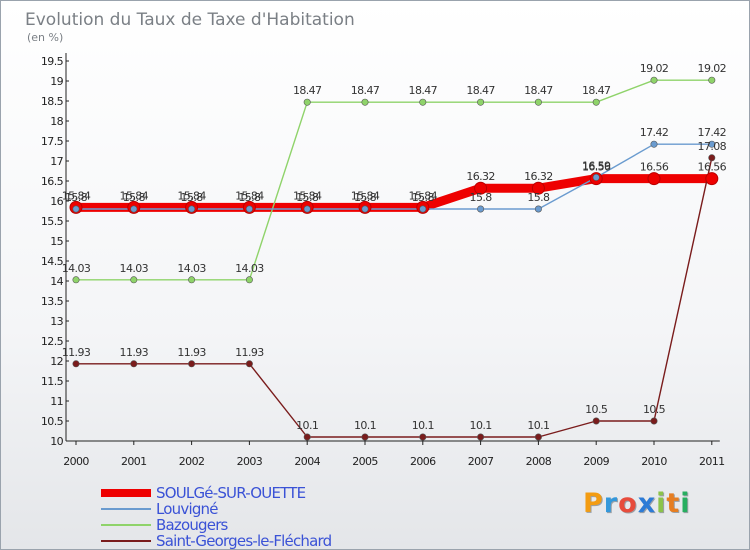  Describe the element at coordinates (56, 81) in the screenshot. I see `y-tick-label: 19` at that location.